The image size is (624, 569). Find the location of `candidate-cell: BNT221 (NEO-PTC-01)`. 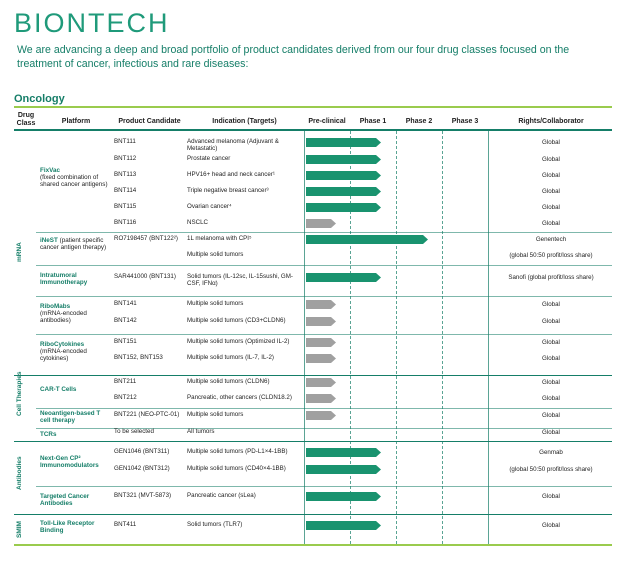

candidate-cell: BNT221 (NEO-PTC-01) is located at coordinates (147, 414).